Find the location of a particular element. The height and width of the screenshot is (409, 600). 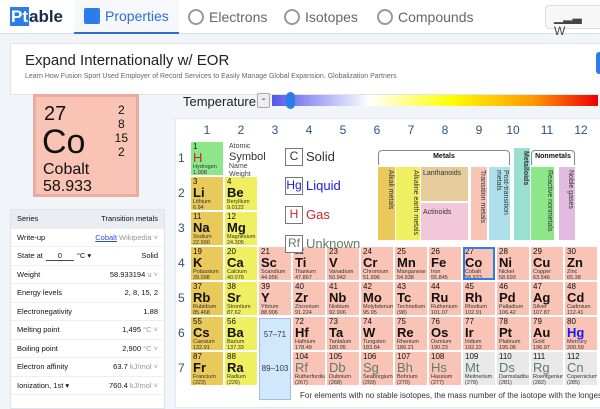

element-yttrium: 39 Y Yttrium 88.906 is located at coordinates (275, 298).